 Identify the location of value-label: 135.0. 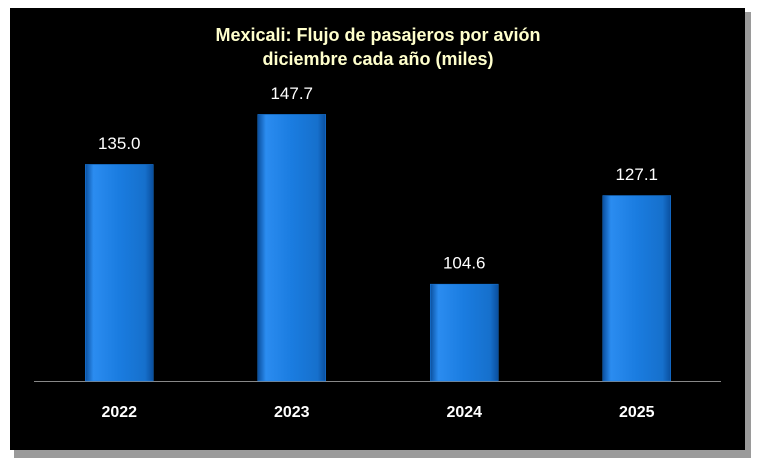
(119, 143).